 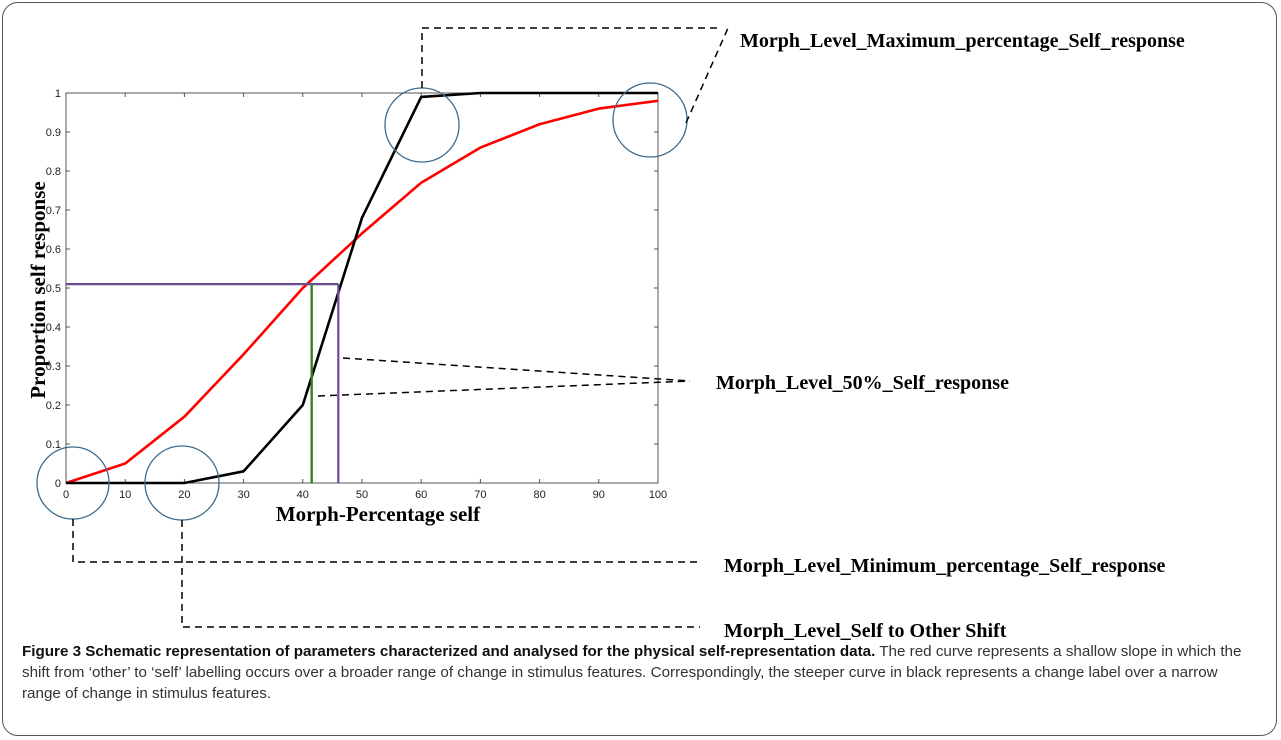 I want to click on y-tick-label: 0.7, so click(x=53, y=211).